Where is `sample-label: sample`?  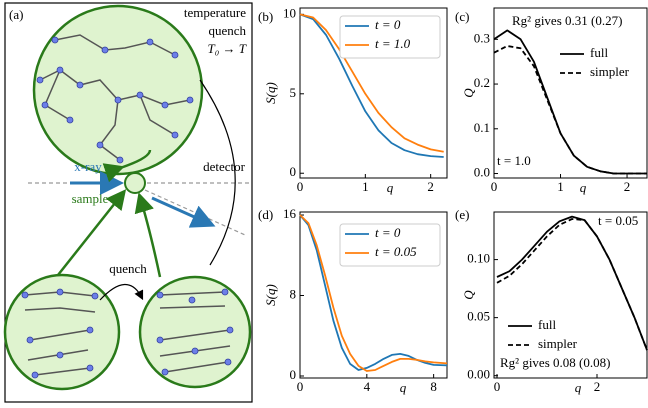
sample-label: sample is located at coordinates (90, 198).